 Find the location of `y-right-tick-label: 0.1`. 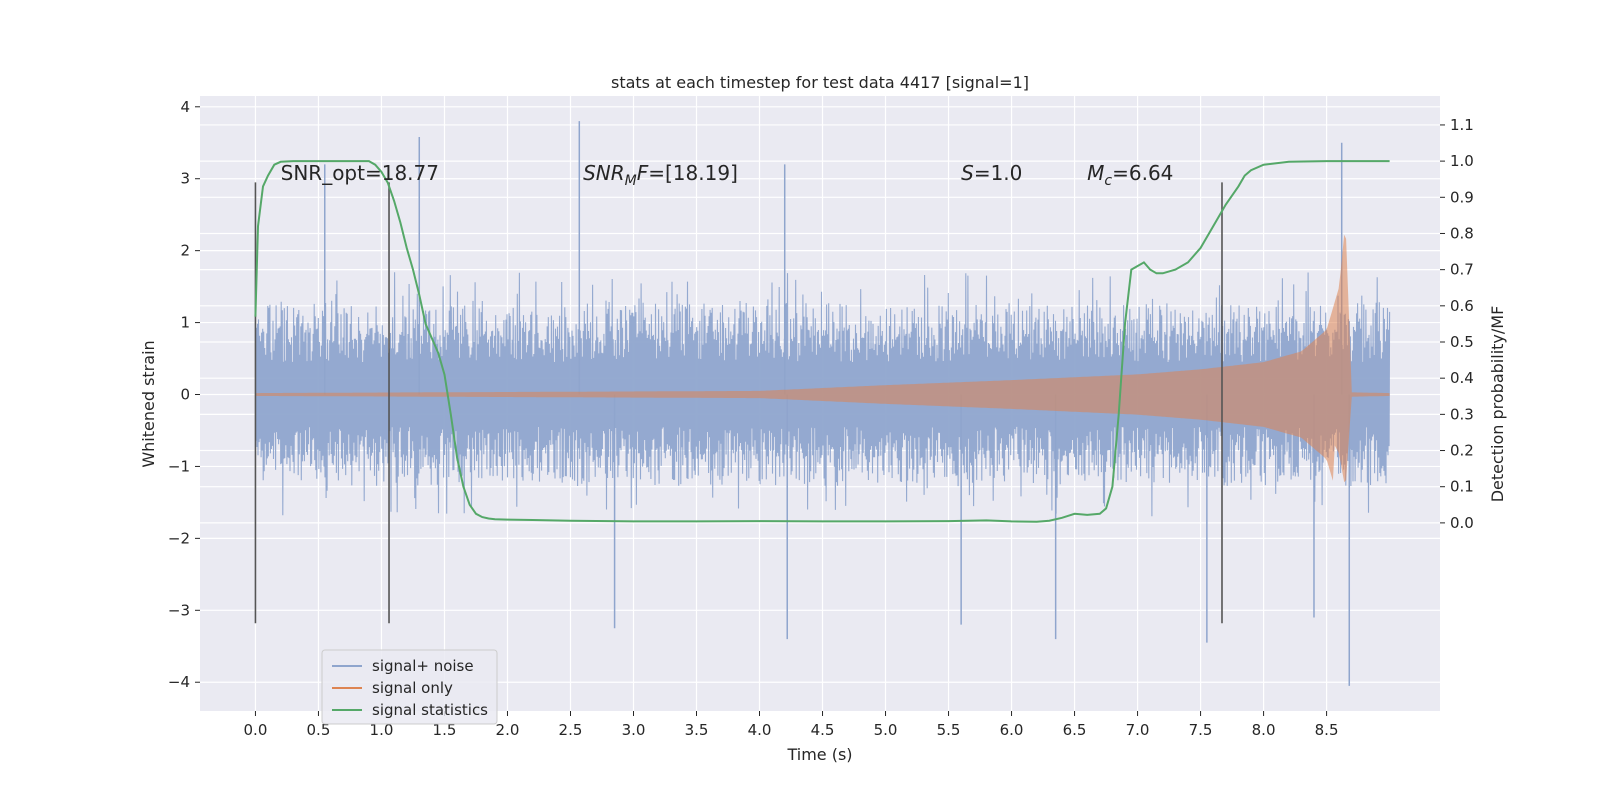

y-right-tick-label: 0.1 is located at coordinates (1462, 487).